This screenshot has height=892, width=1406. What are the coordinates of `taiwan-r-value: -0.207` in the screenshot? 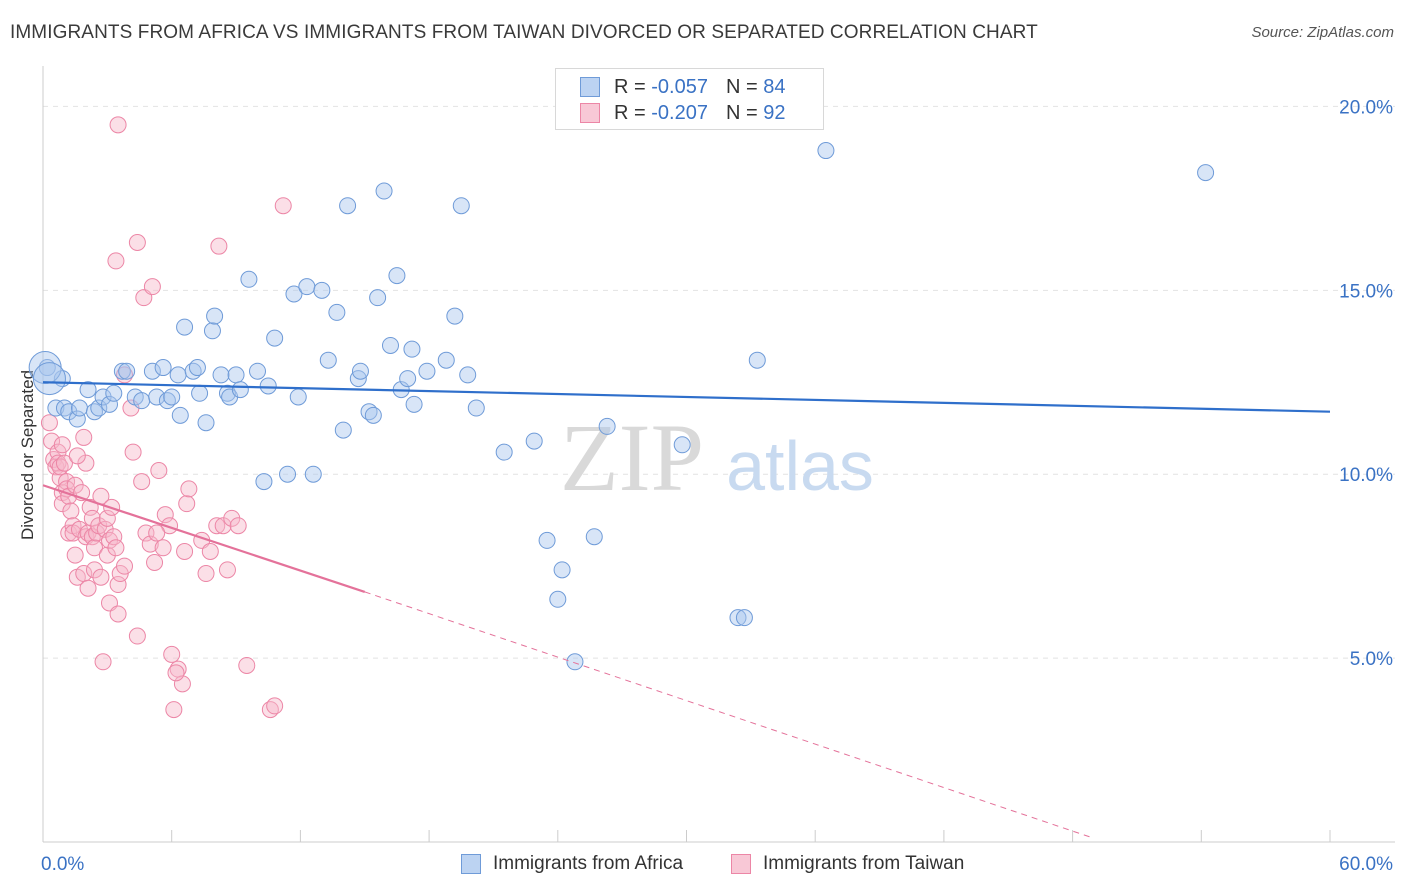 It's located at (679, 112).